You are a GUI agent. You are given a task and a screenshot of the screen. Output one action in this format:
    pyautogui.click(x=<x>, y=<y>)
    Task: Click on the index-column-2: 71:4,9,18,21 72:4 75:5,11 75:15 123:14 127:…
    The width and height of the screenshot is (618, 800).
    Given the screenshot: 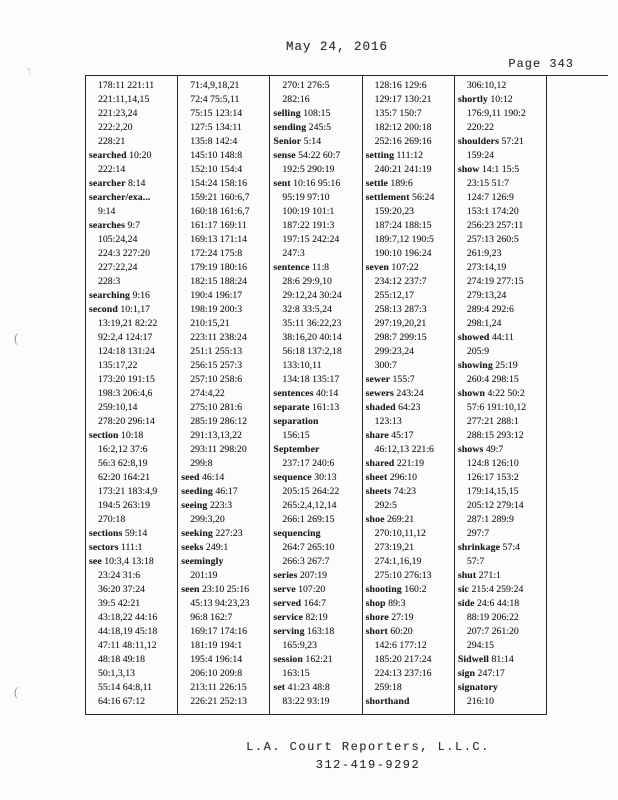 What is the action you would take?
    pyautogui.click(x=224, y=395)
    